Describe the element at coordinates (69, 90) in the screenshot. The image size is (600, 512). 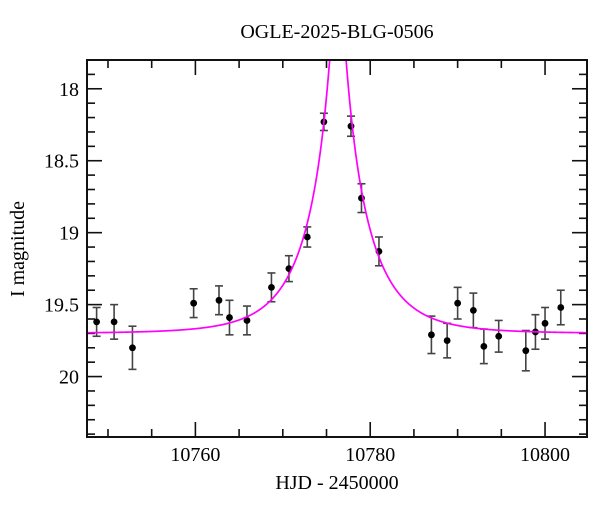
I see `y-tick-label: 18` at that location.